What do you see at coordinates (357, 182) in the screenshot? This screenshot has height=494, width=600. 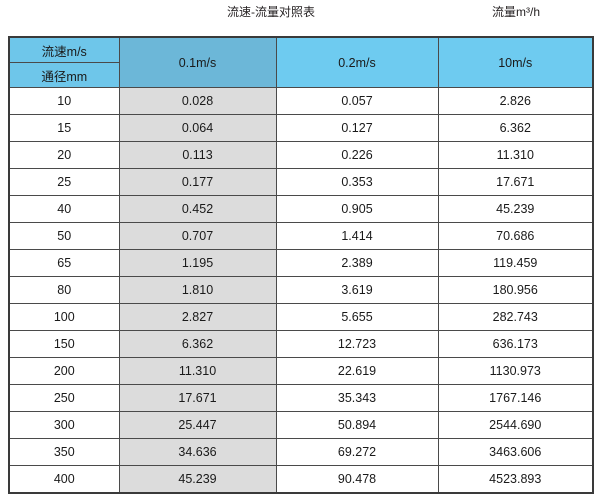 I see `cell-flow-0.2: 0.353` at bounding box center [357, 182].